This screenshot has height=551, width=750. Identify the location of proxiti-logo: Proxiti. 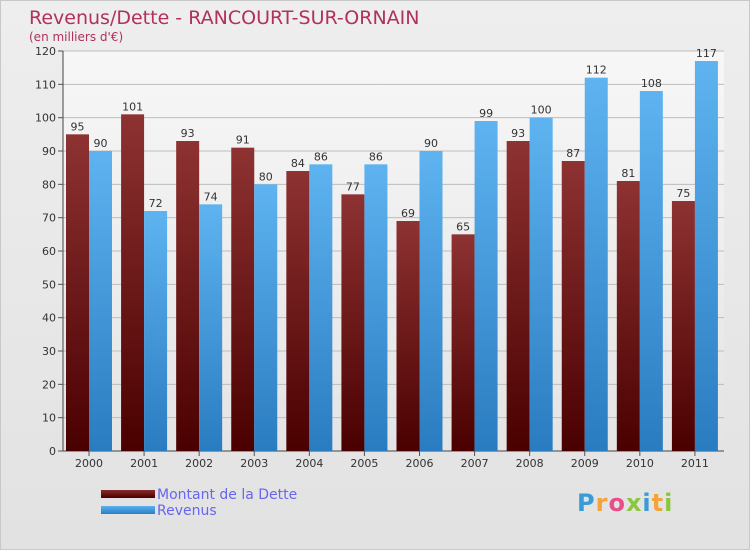
(625, 503).